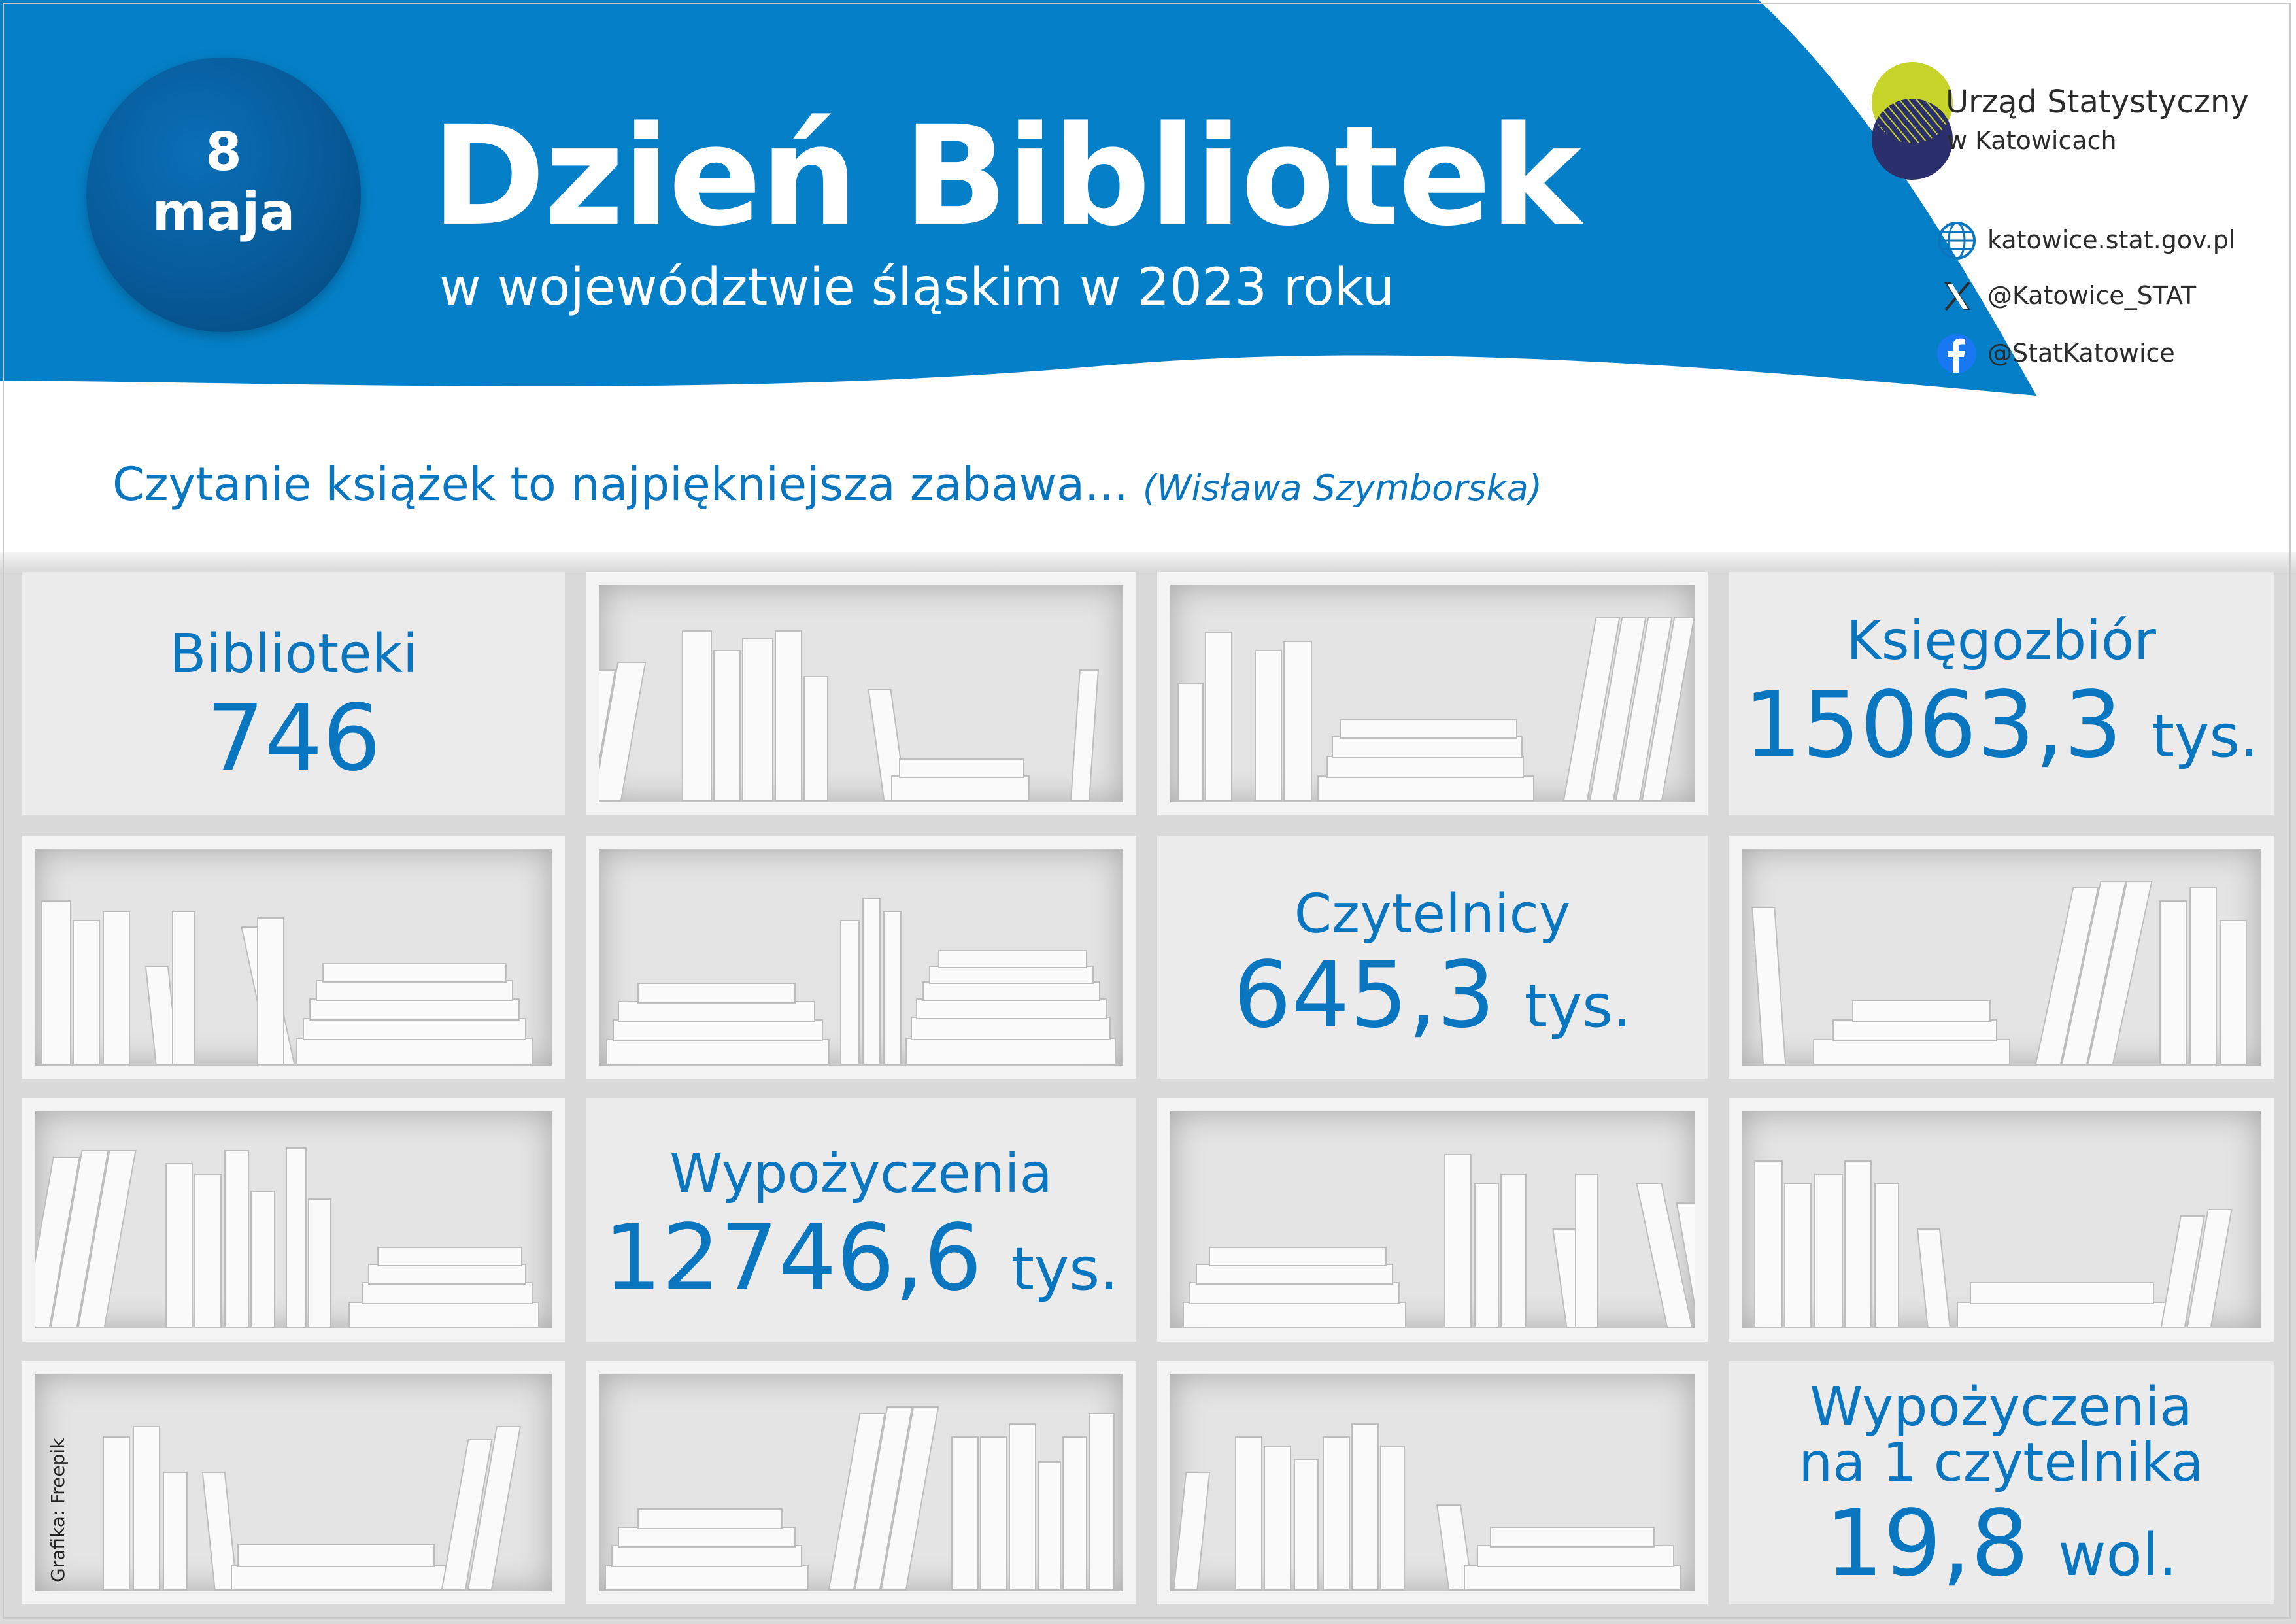 This screenshot has width=2296, height=1624. What do you see at coordinates (224, 212) in the screenshot?
I see `date-month: maja` at bounding box center [224, 212].